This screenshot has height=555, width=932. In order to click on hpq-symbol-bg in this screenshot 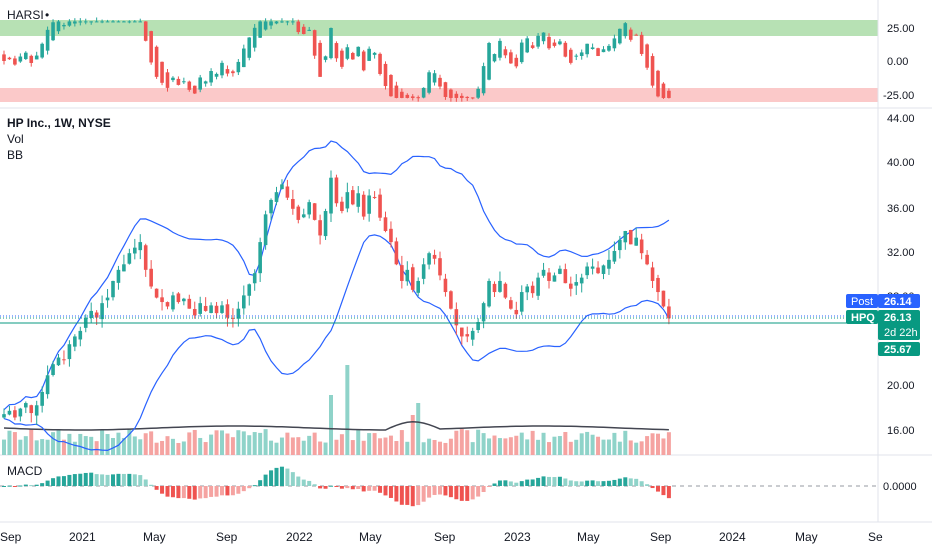, I will do `click(862, 317)`.